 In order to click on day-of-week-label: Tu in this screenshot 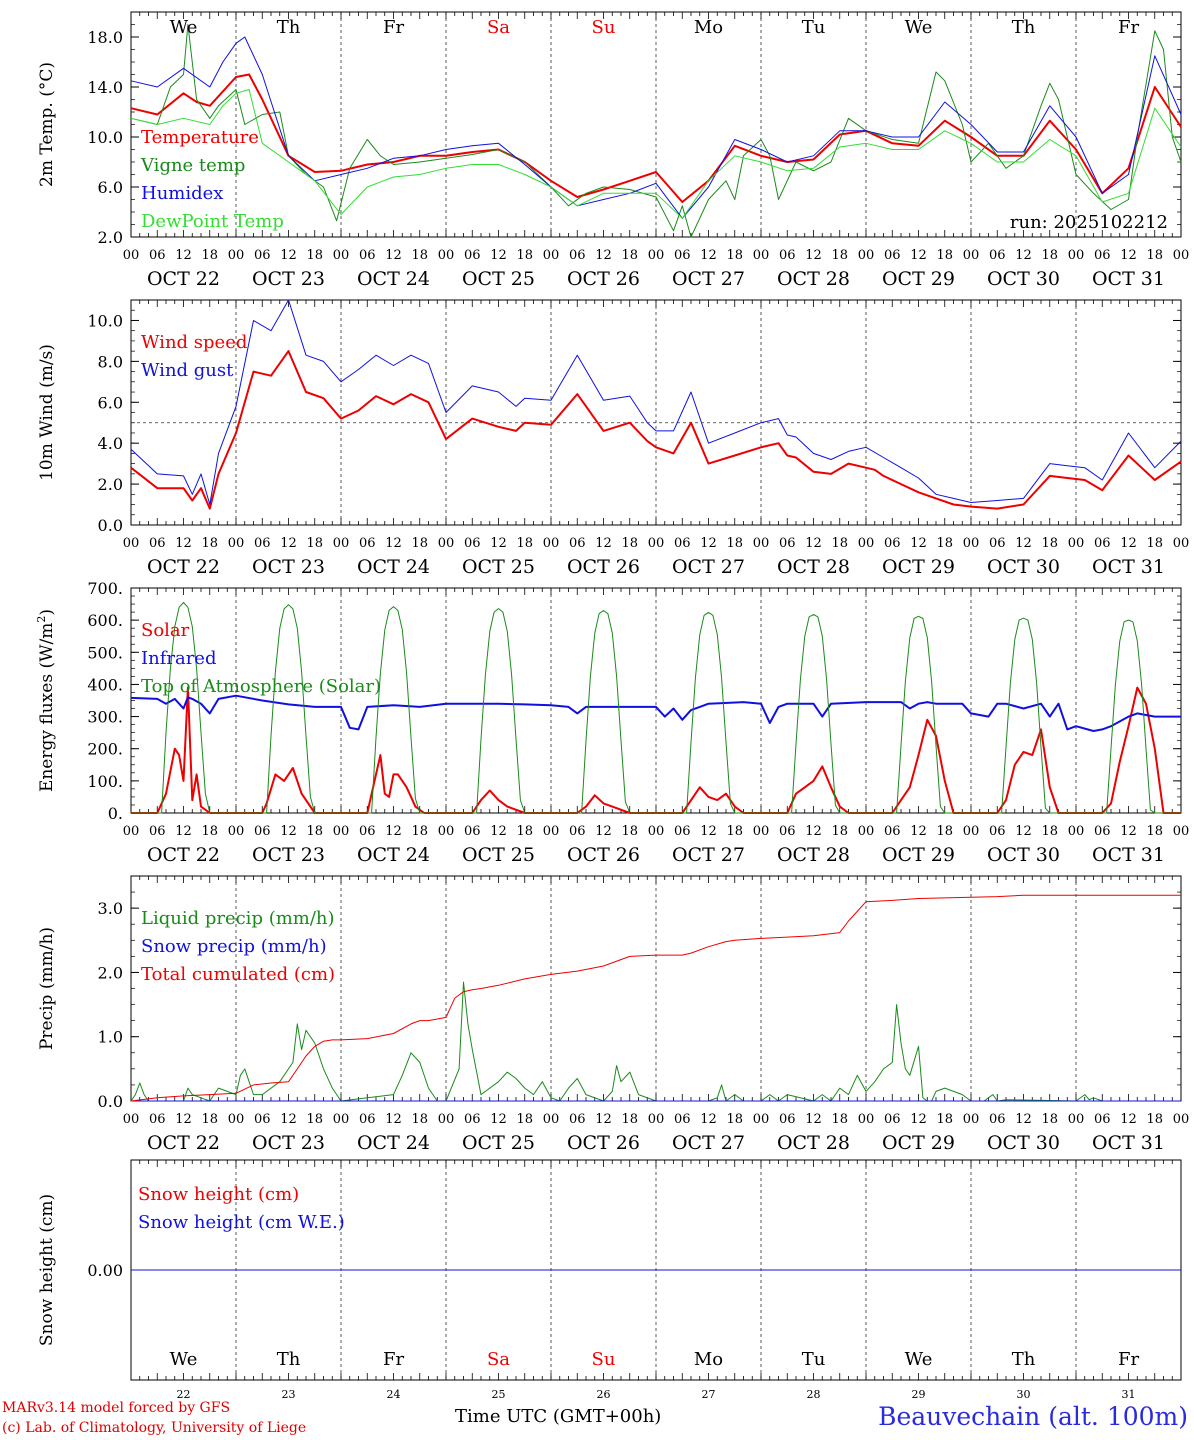, I will do `click(814, 1359)`.